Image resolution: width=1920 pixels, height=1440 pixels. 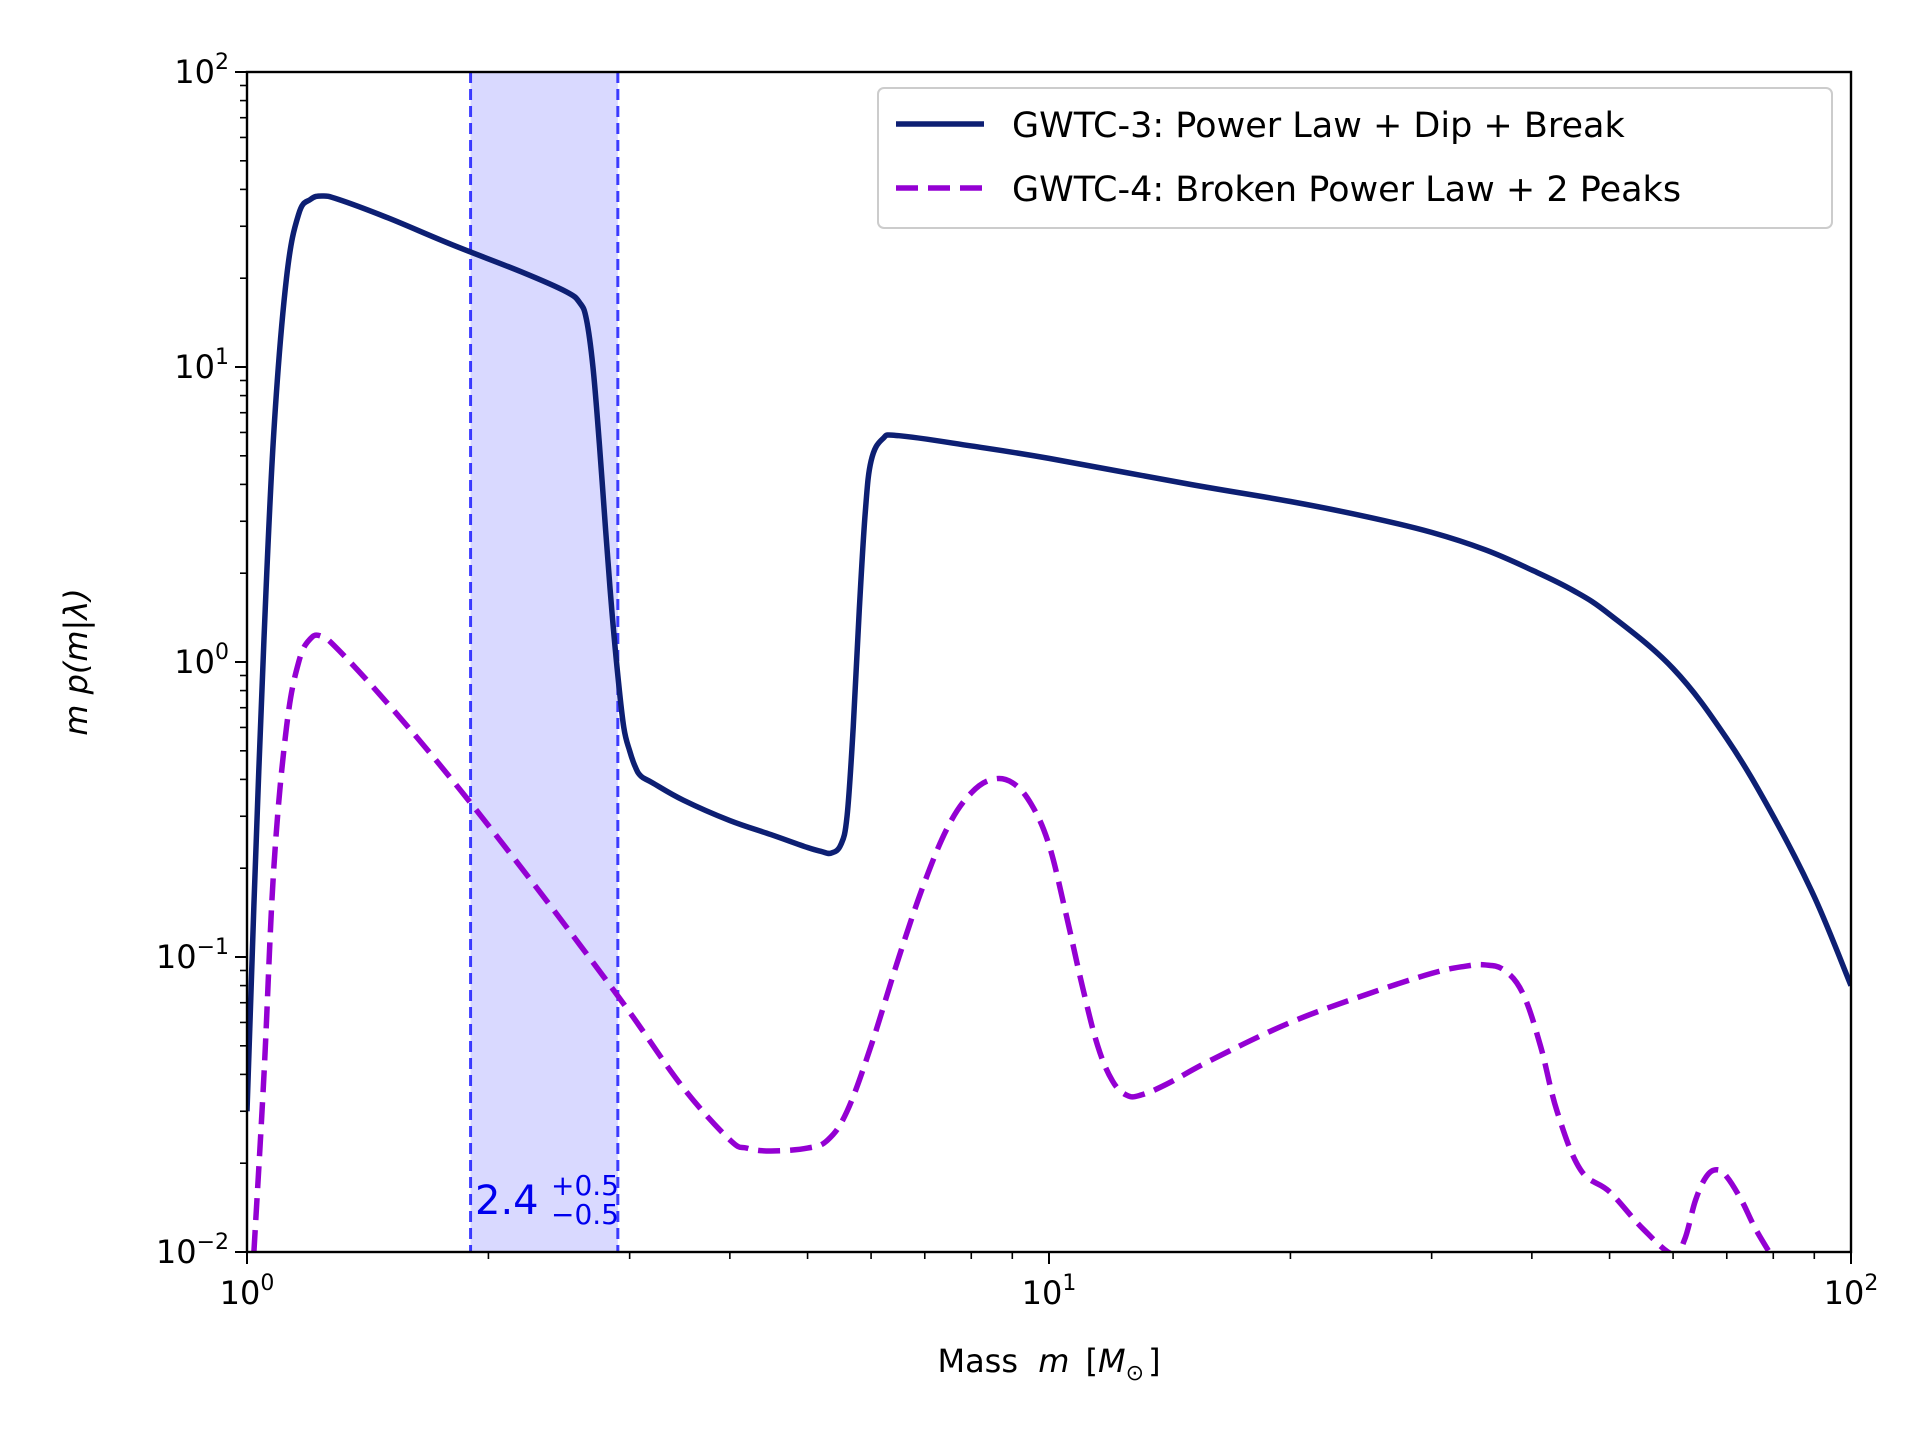 I want to click on x-axis-label: Mass m [M⊙], so click(x=1048, y=1364).